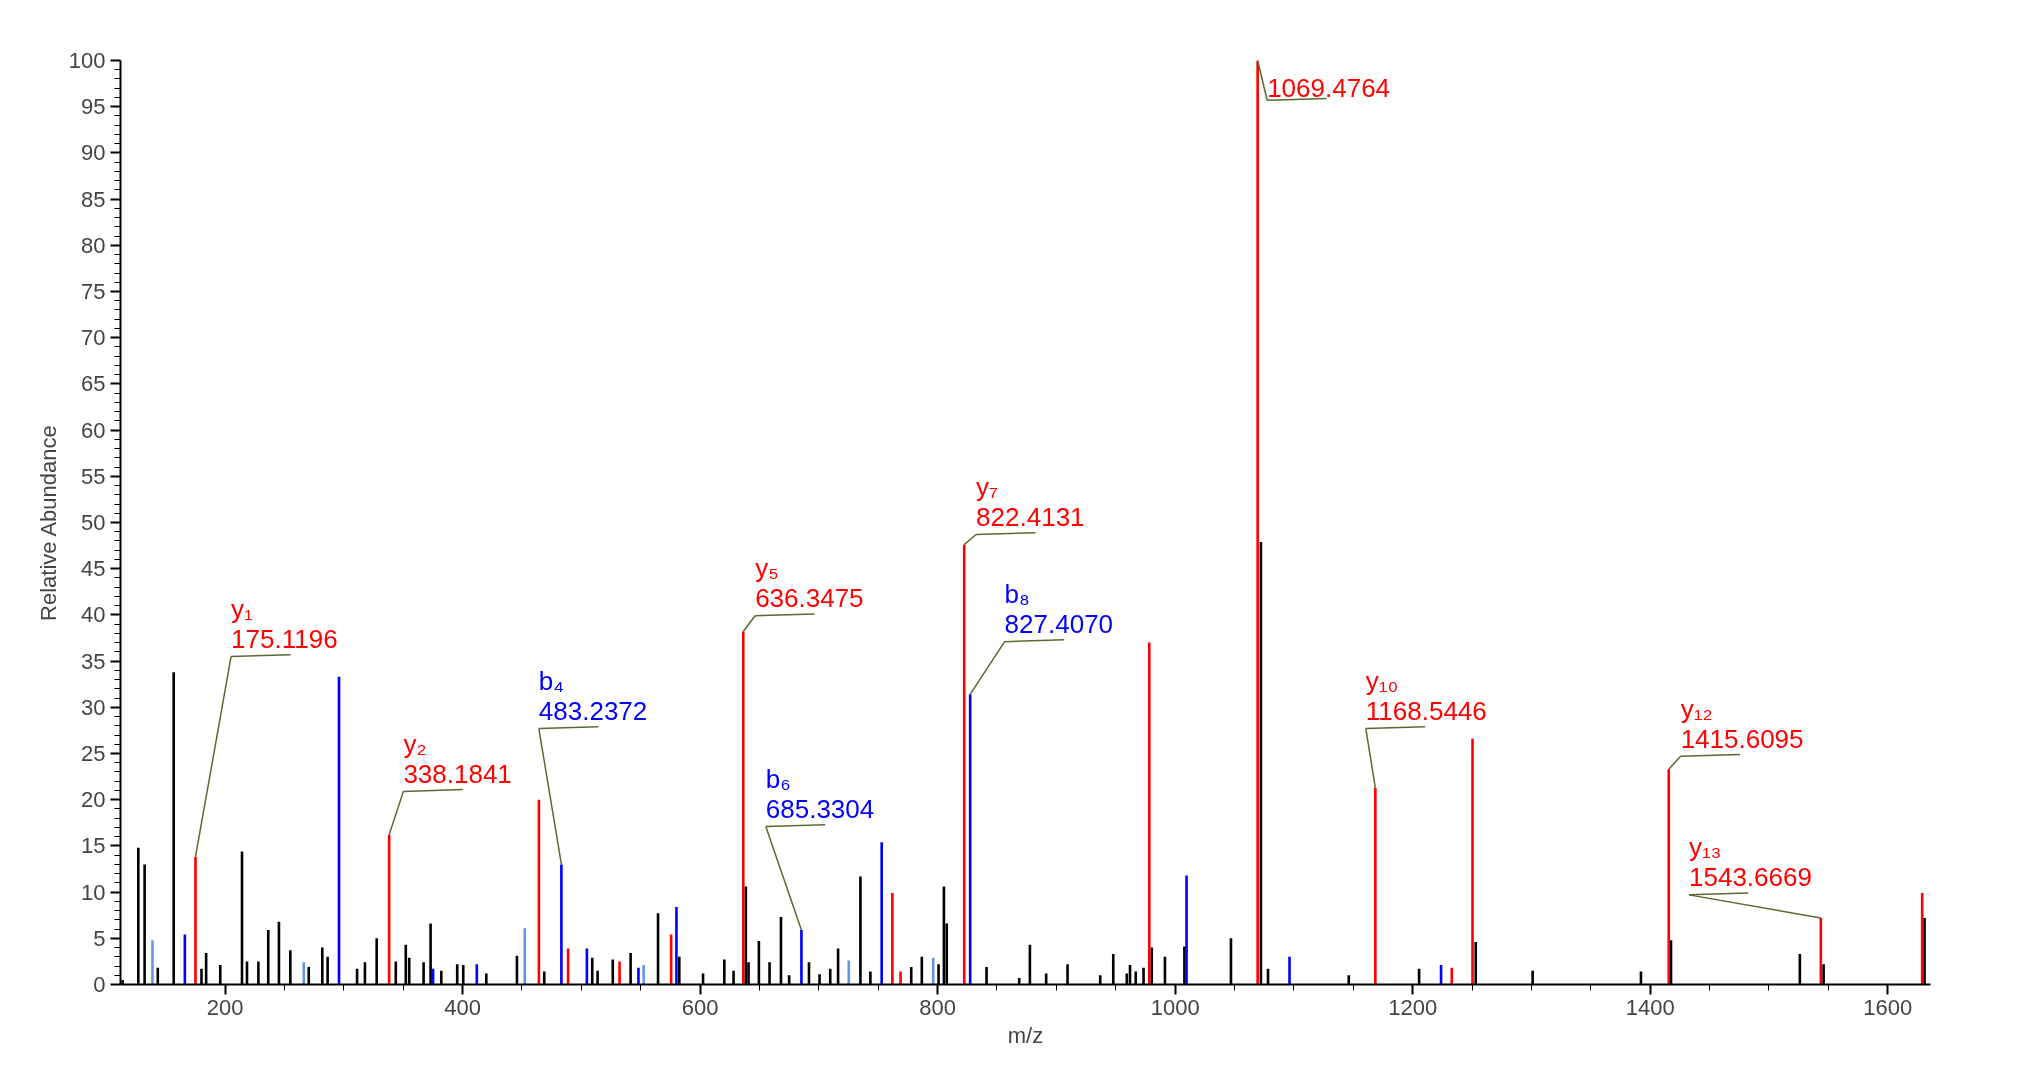 The height and width of the screenshot is (1075, 2025). Describe the element at coordinates (93, 384) in the screenshot. I see `y-tick-label: 65` at that location.